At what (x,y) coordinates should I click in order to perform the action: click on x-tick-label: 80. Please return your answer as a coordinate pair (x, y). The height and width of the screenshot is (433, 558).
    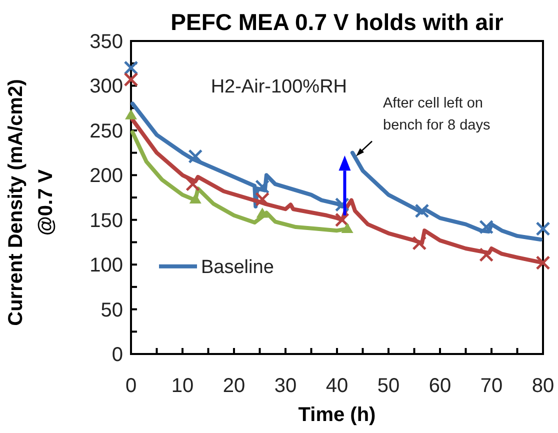
    Looking at the image, I should click on (543, 386).